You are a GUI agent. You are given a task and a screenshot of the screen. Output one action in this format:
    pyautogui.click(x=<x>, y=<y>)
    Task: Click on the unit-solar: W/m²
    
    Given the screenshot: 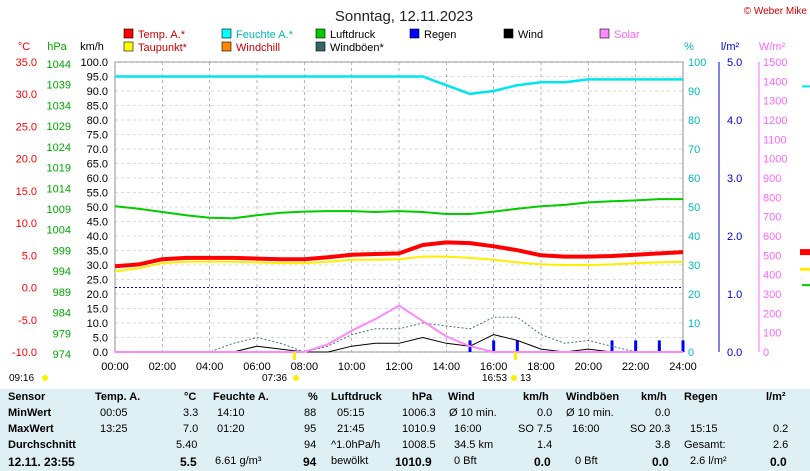 What is the action you would take?
    pyautogui.click(x=772, y=47)
    